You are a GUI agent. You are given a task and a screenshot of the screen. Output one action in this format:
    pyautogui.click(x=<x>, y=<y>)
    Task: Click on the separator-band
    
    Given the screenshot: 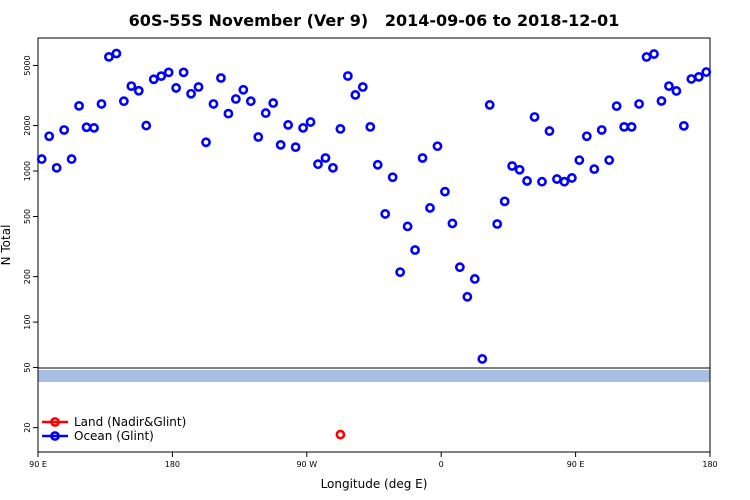 What is the action you would take?
    pyautogui.click(x=374, y=376)
    